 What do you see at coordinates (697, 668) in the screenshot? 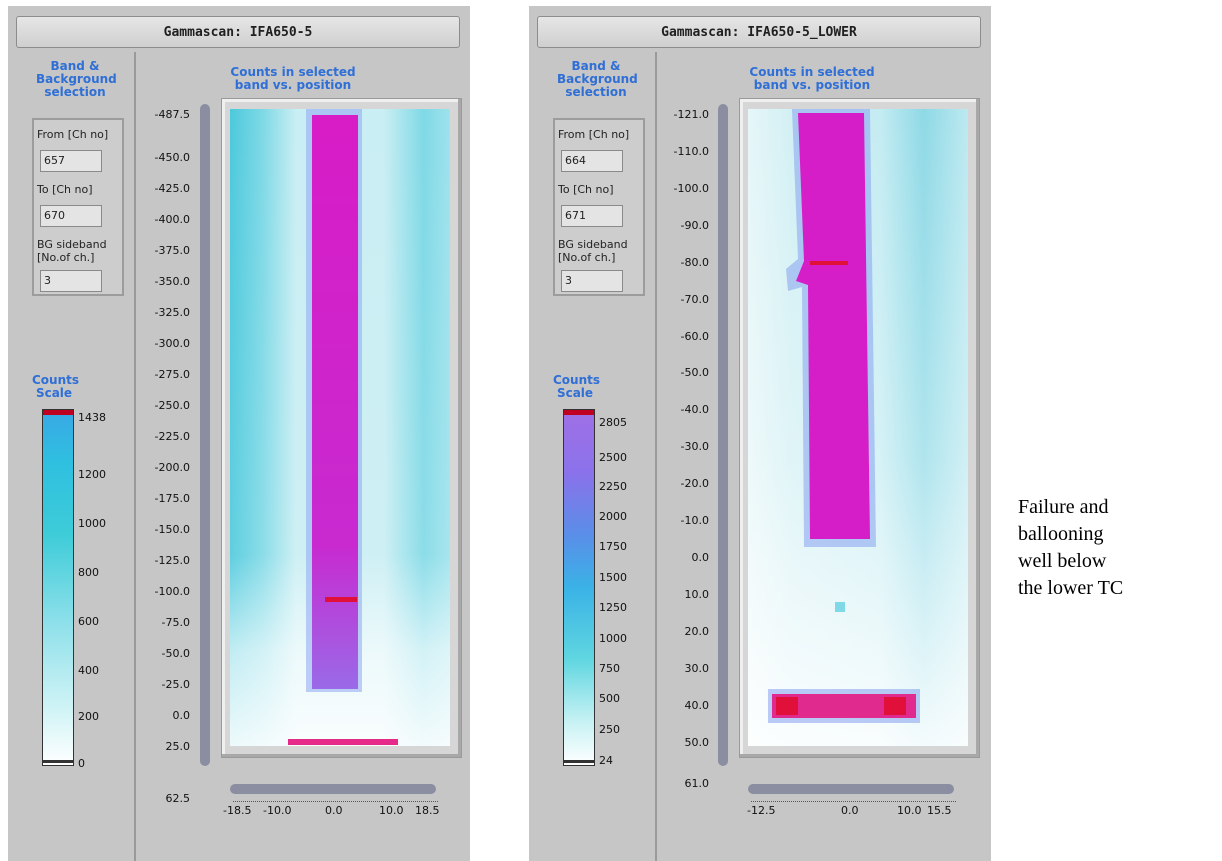
I see `y-tick: 30.0` at bounding box center [697, 668].